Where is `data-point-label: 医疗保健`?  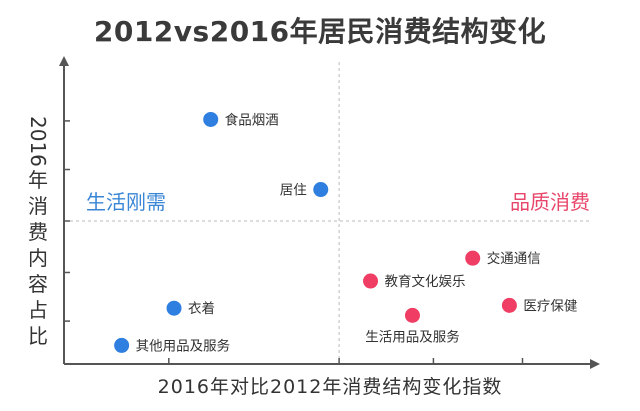
data-point-label: 医疗保健 is located at coordinates (550, 306).